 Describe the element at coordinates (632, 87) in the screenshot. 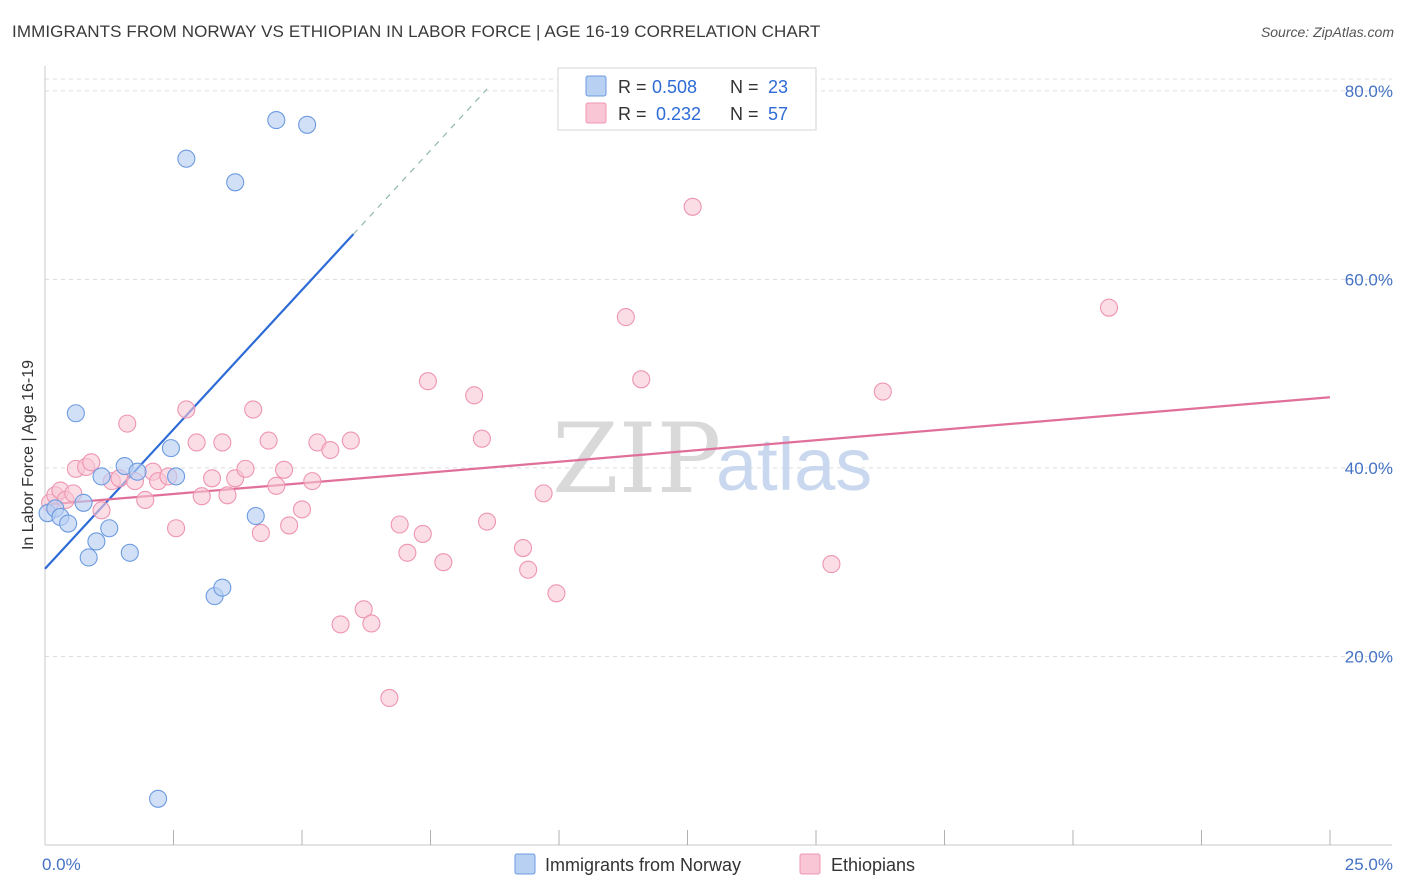

I see `legend-r-label-1: R =` at that location.